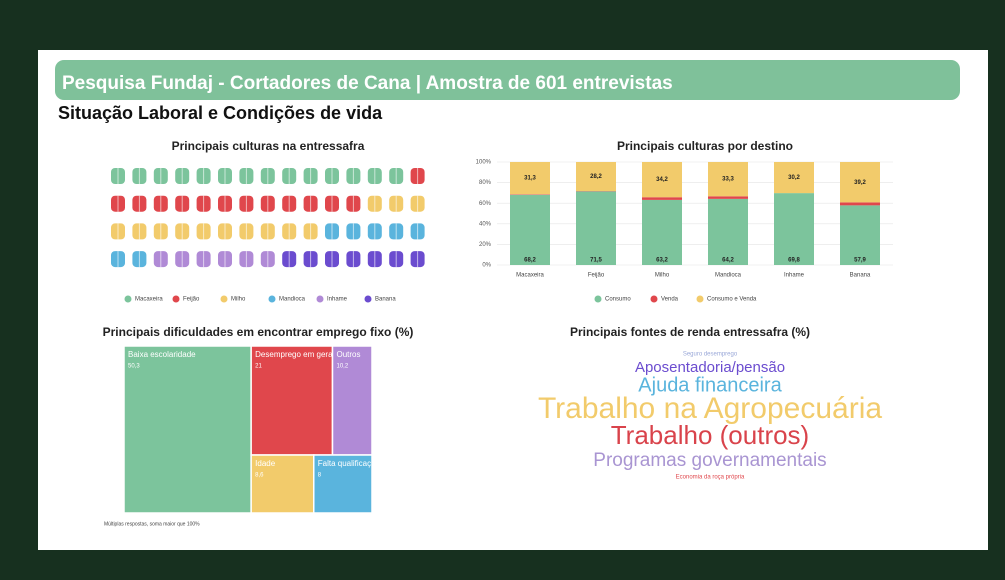 This screenshot has height=580, width=1005. What do you see at coordinates (485, 183) in the screenshot?
I see `y-tick-label: 80%` at bounding box center [485, 183].